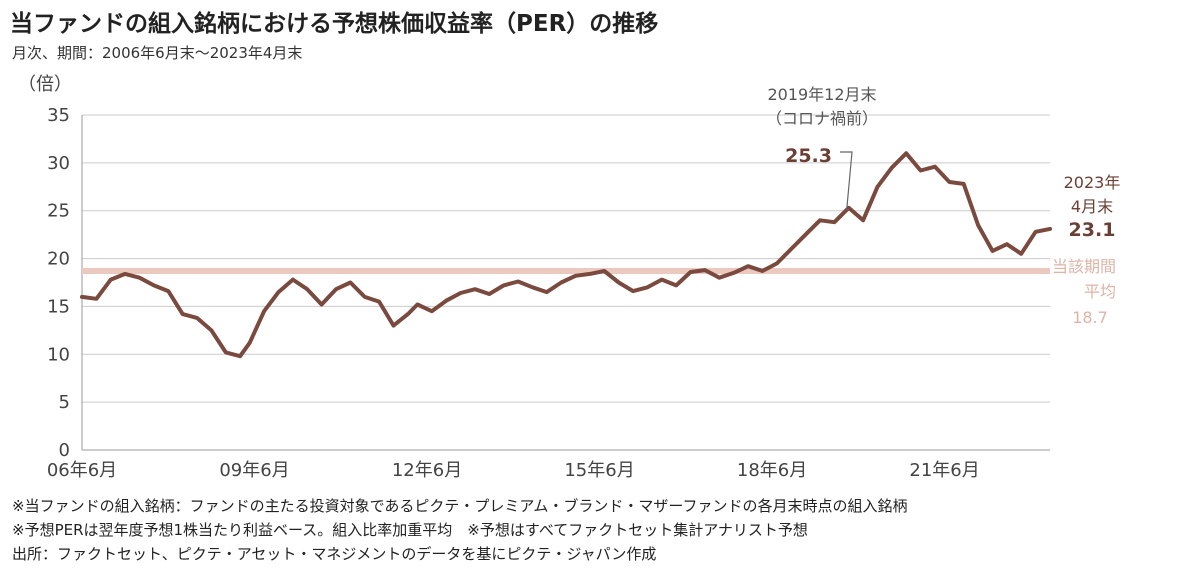 Image resolution: width=1200 pixels, height=573 pixels. I want to click on x-tick-label: 06年6月, so click(82, 470).